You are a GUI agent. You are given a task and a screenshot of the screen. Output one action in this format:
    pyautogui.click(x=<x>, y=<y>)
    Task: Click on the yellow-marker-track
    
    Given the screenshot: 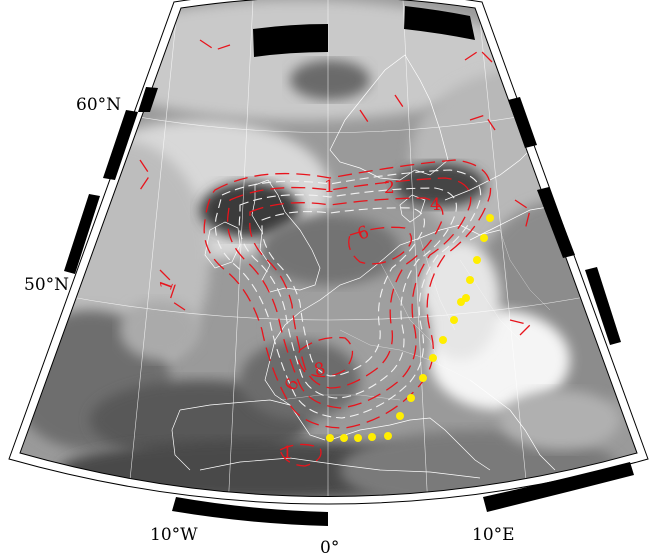 What is the action you would take?
    pyautogui.click(x=410, y=328)
    